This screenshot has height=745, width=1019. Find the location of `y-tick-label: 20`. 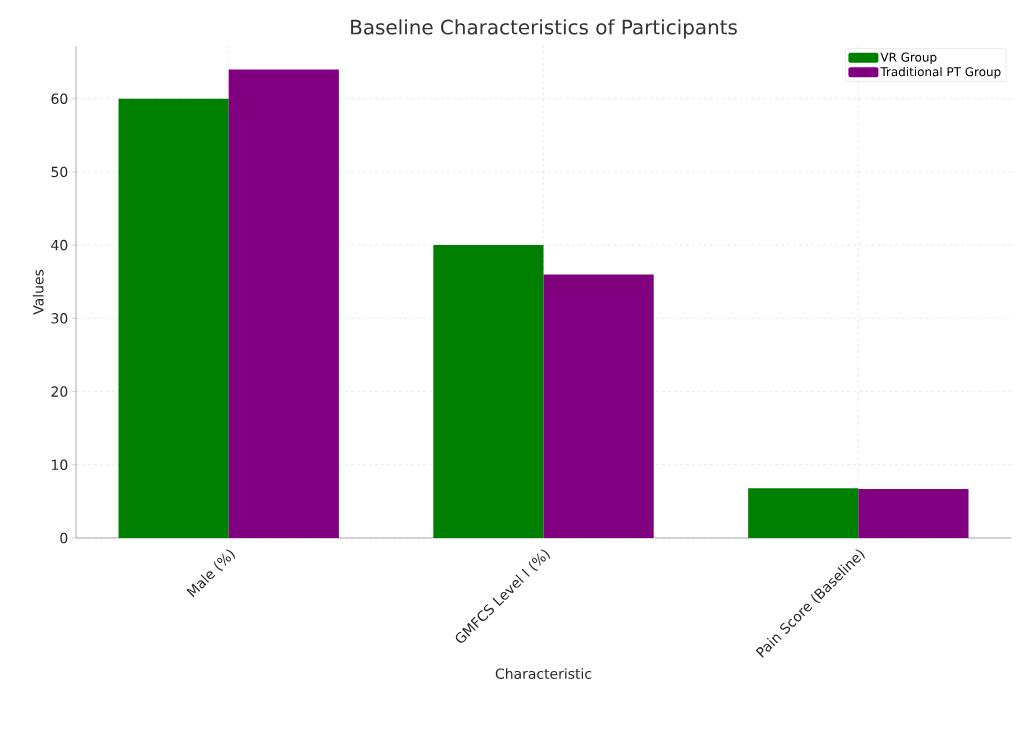

y-tick-label: 20 is located at coordinates (59, 391).